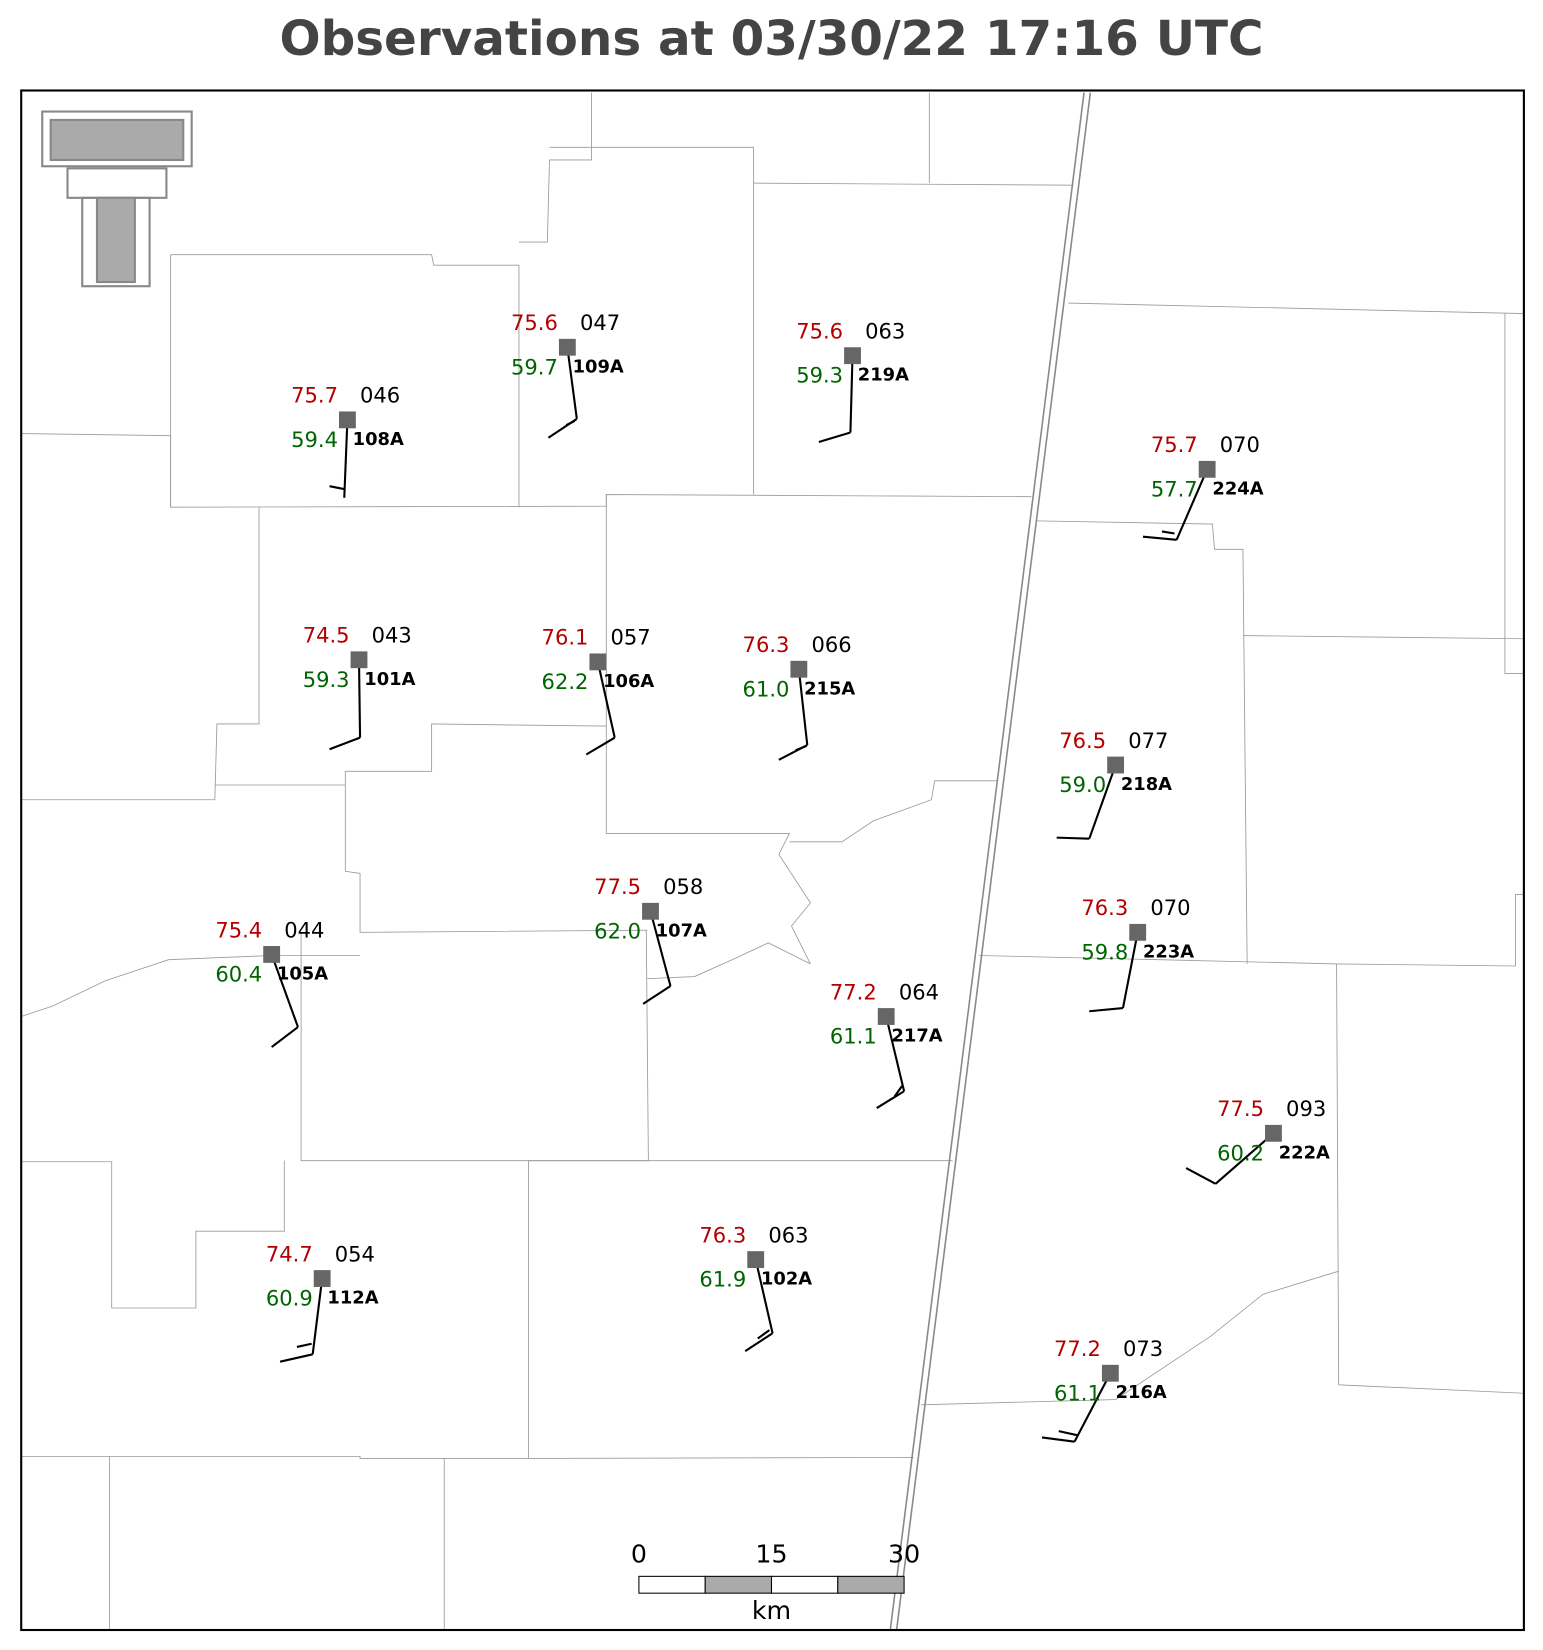 The height and width of the screenshot is (1650, 1543). I want to click on pressure: 093, so click(1306, 1108).